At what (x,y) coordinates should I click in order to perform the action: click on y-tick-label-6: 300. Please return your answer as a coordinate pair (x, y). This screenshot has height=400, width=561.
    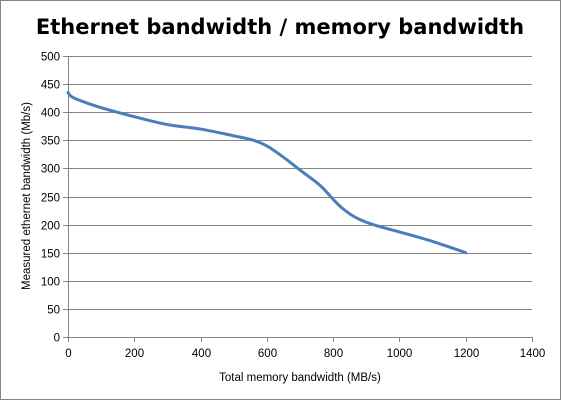
    Looking at the image, I should click on (50, 170).